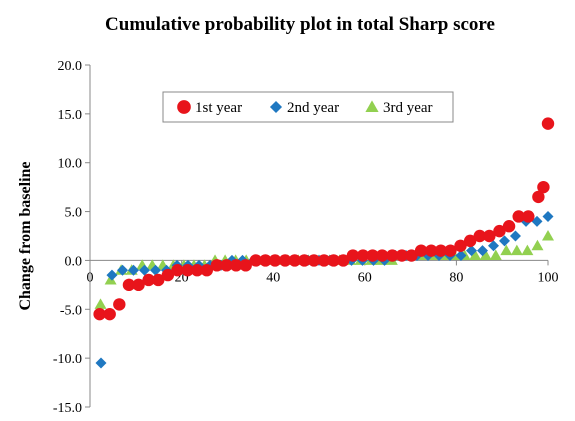  Describe the element at coordinates (74, 213) in the screenshot. I see `y-tick-label: 5.0` at that location.